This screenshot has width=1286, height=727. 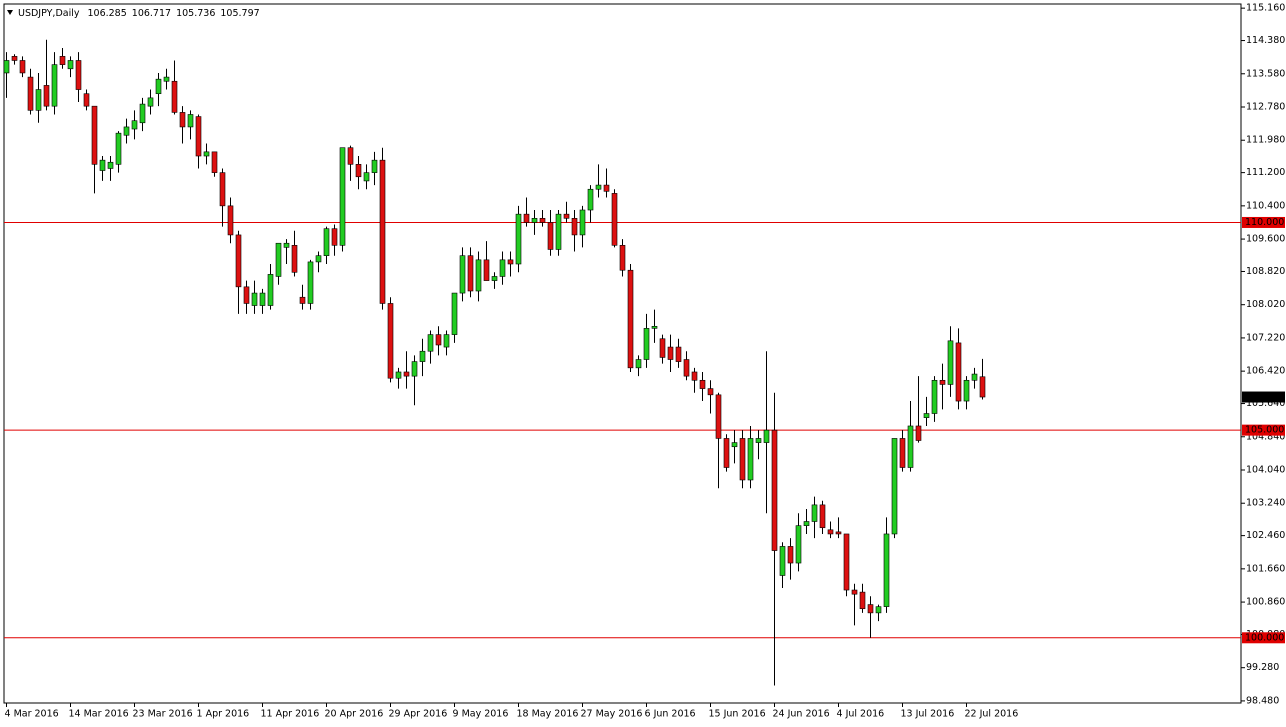 I want to click on y-tick-label: 98.480, so click(x=1262, y=700).